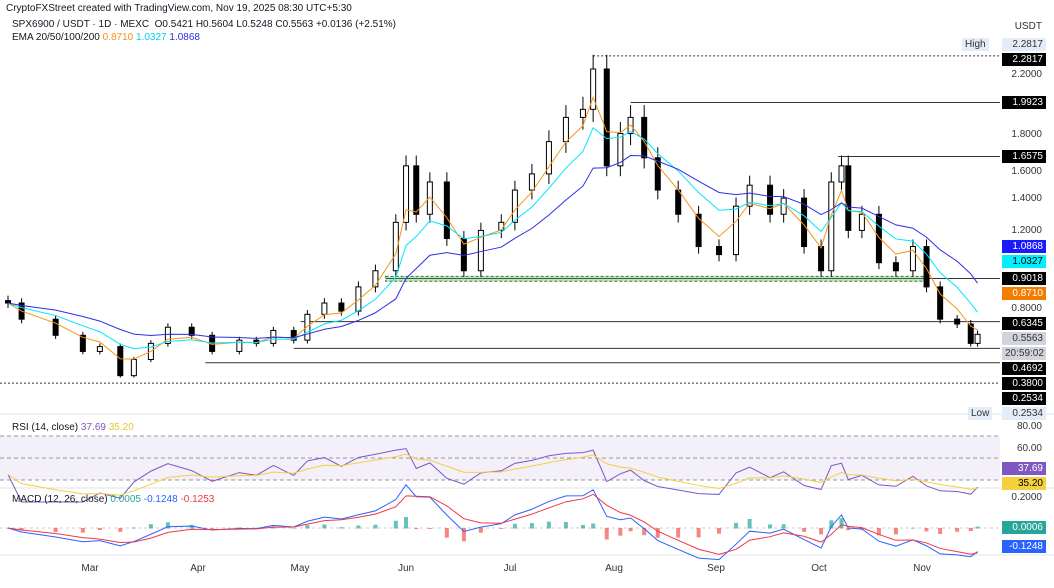 The width and height of the screenshot is (1054, 588). I want to click on rsi-tick-60: 60.00, so click(1029, 448).